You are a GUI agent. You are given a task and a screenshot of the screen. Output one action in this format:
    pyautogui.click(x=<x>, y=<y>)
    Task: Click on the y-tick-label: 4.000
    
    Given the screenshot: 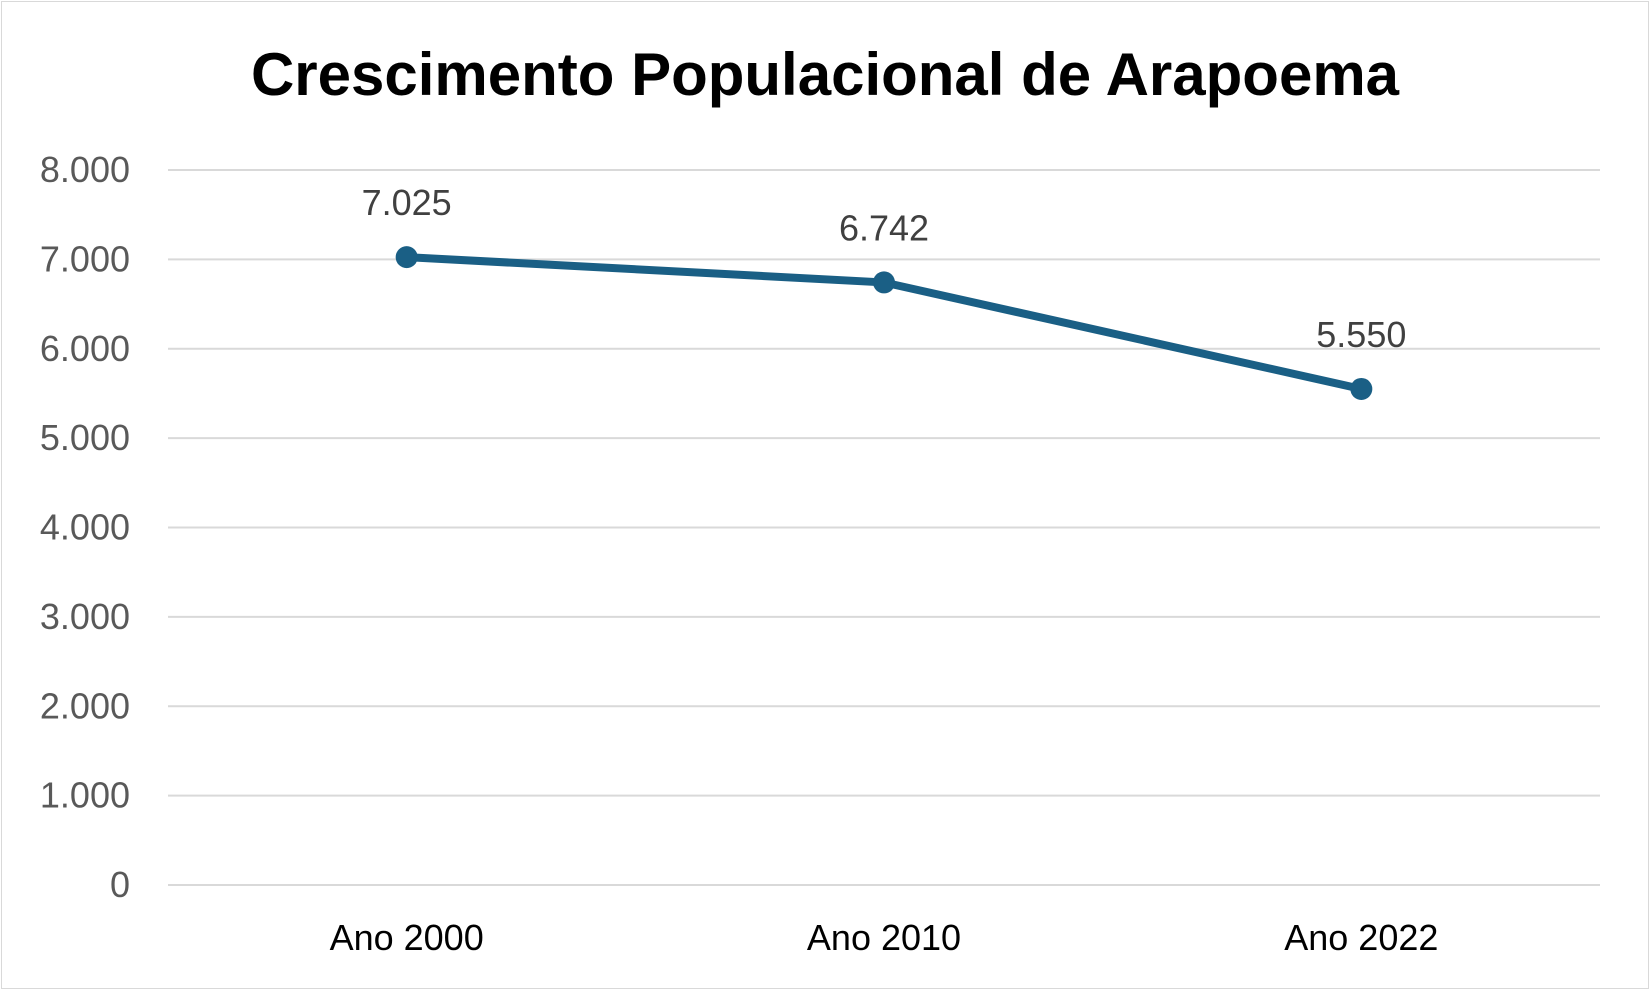 What is the action you would take?
    pyautogui.click(x=85, y=527)
    